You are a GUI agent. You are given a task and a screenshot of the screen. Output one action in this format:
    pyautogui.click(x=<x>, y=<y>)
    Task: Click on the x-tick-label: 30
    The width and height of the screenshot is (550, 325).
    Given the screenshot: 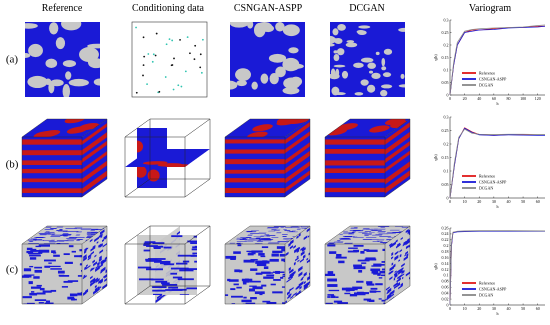 What is the action you would take?
    pyautogui.click(x=494, y=308)
    